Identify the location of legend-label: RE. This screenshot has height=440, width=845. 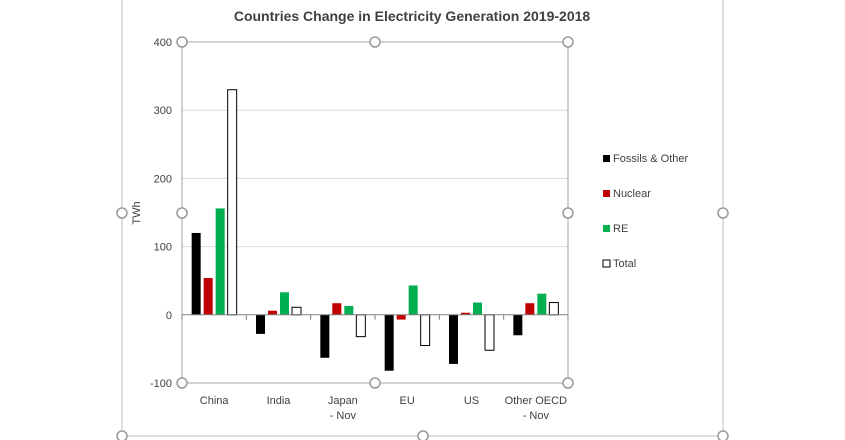
(620, 229).